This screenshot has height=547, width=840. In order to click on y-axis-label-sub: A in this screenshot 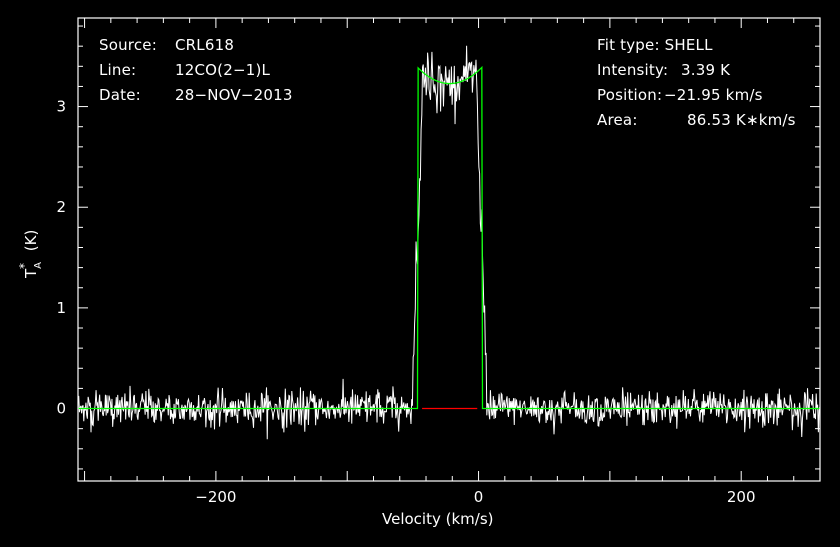, I will do `click(38, 265)`.